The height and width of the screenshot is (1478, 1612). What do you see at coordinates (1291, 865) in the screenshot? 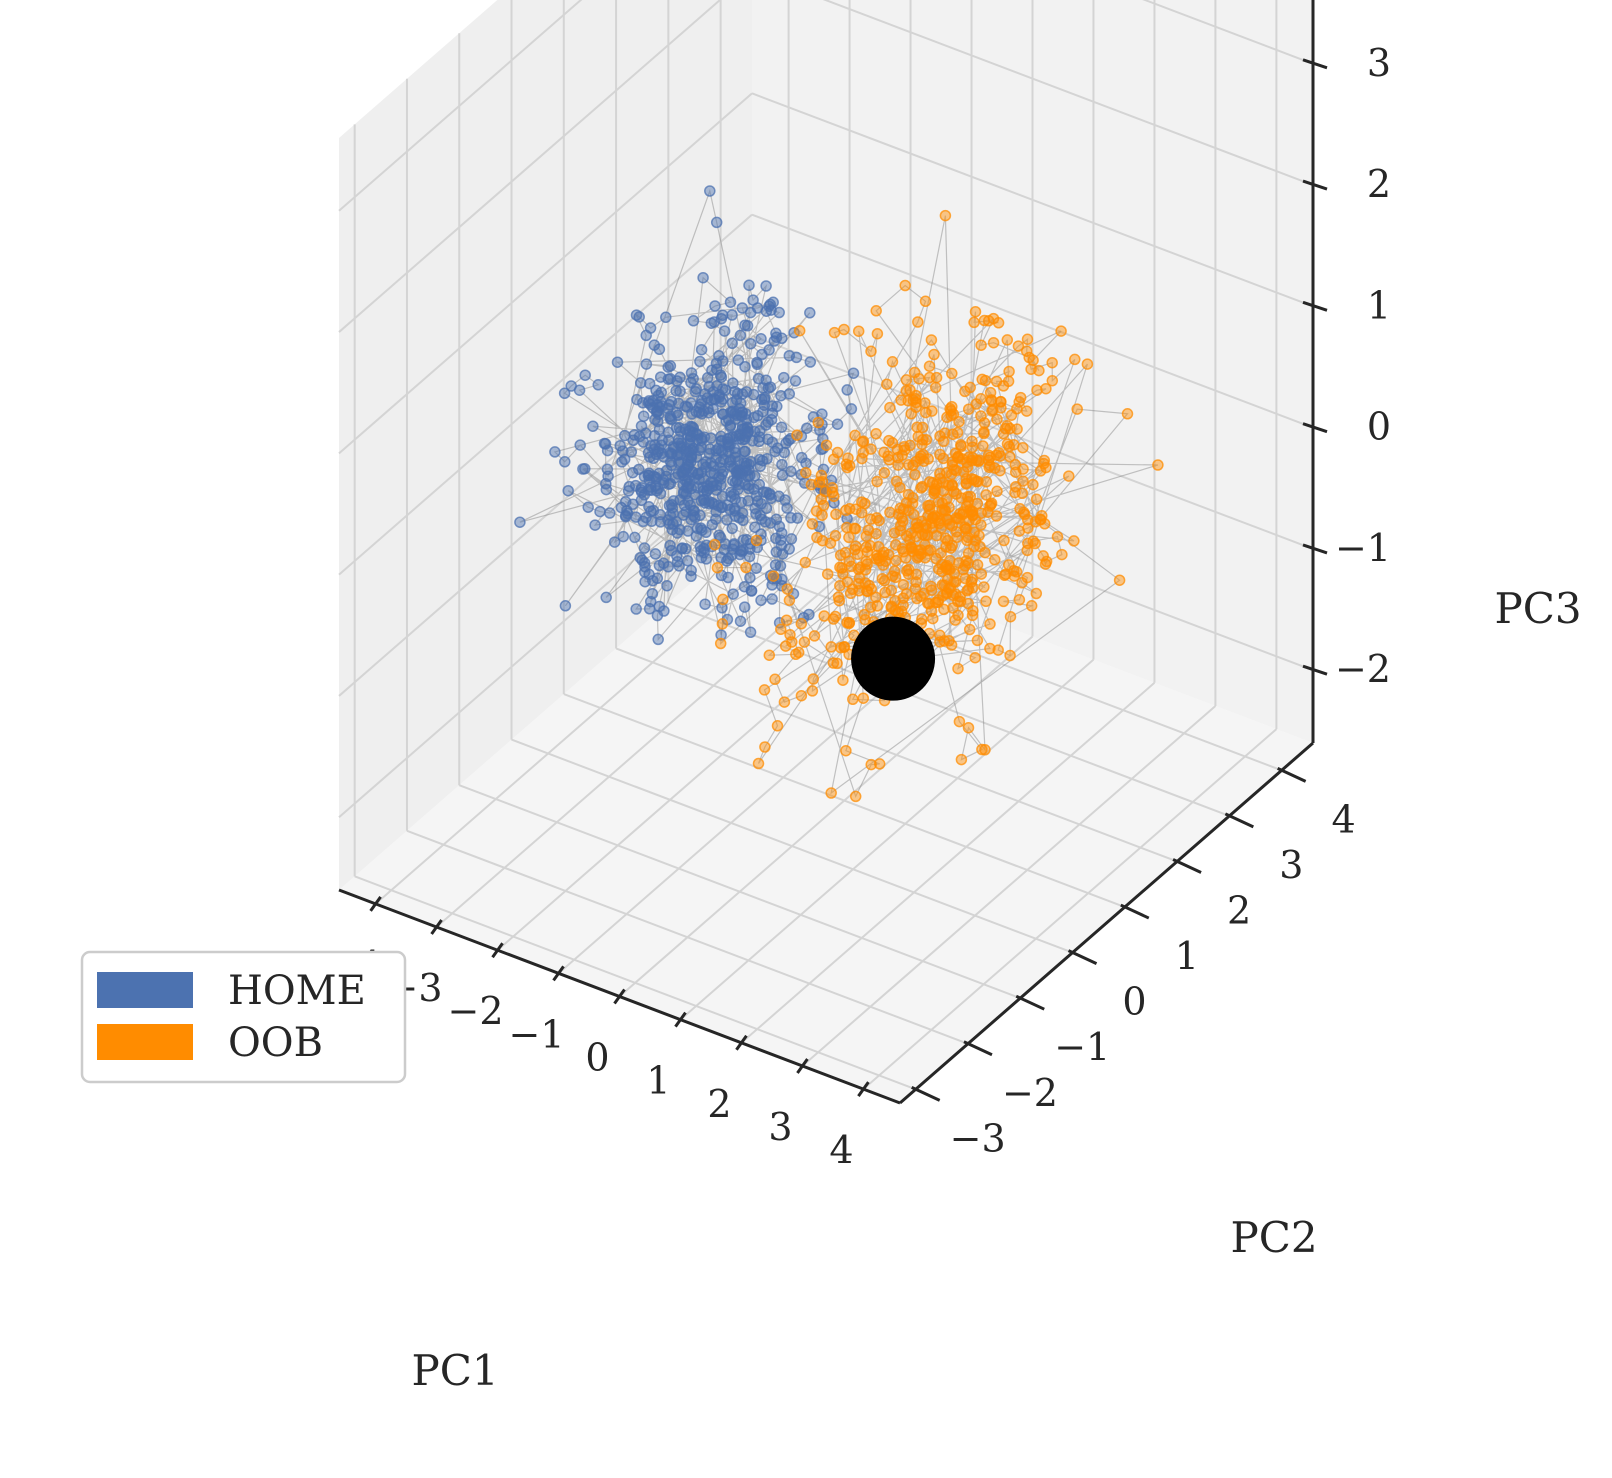
I see `y-tick-label: 3` at bounding box center [1291, 865].